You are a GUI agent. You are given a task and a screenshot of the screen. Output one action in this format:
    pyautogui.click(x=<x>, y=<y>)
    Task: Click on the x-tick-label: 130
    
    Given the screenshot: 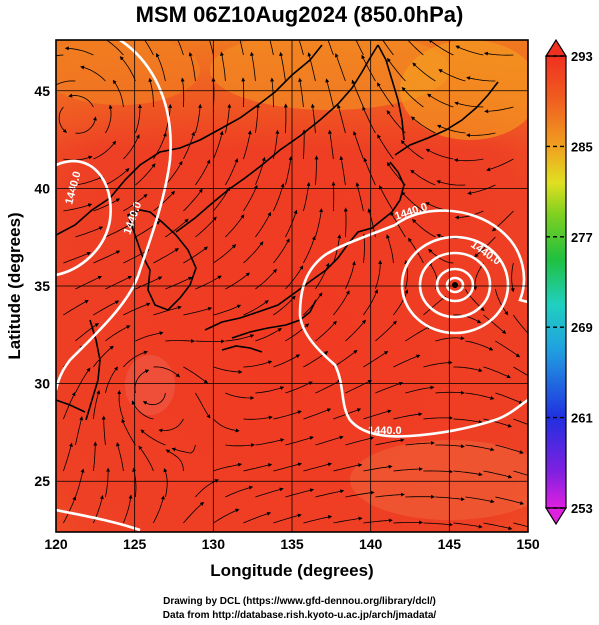 What is the action you would take?
    pyautogui.click(x=214, y=544)
    